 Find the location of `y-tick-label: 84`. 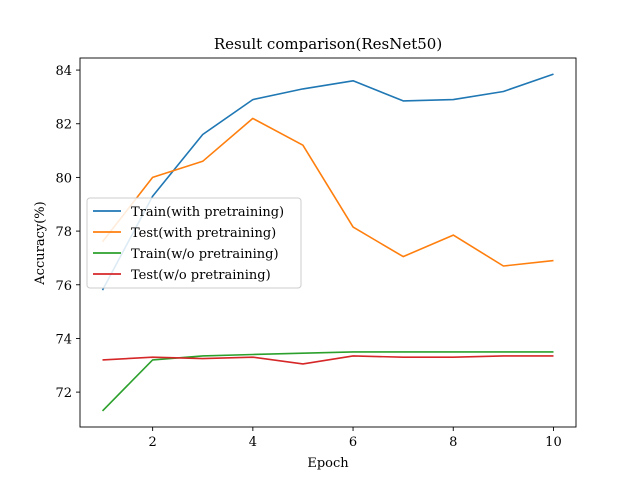

y-tick-label: 84 is located at coordinates (63, 71).